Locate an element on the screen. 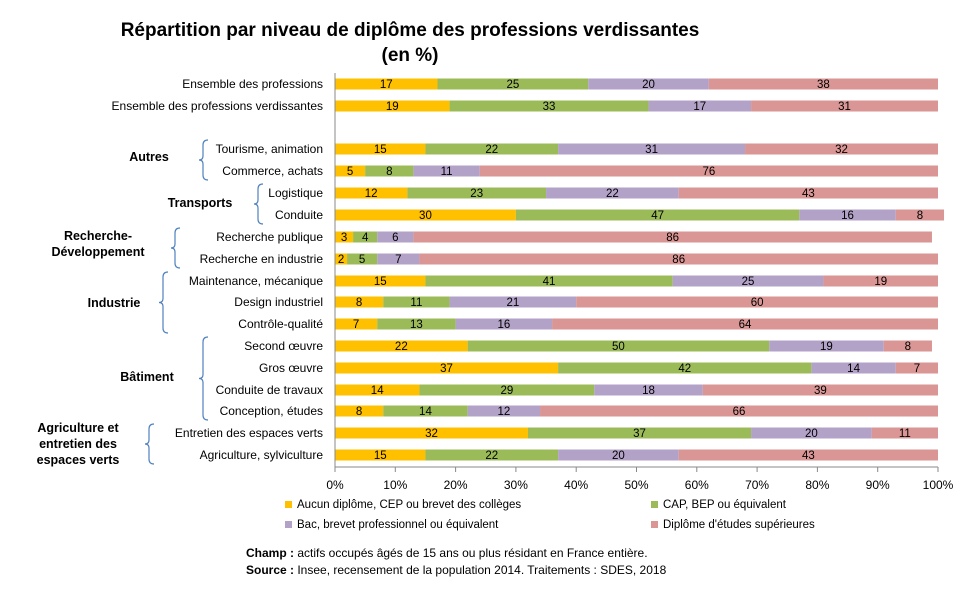 This screenshot has height=604, width=970. group-label-line: espaces verts is located at coordinates (78, 460).